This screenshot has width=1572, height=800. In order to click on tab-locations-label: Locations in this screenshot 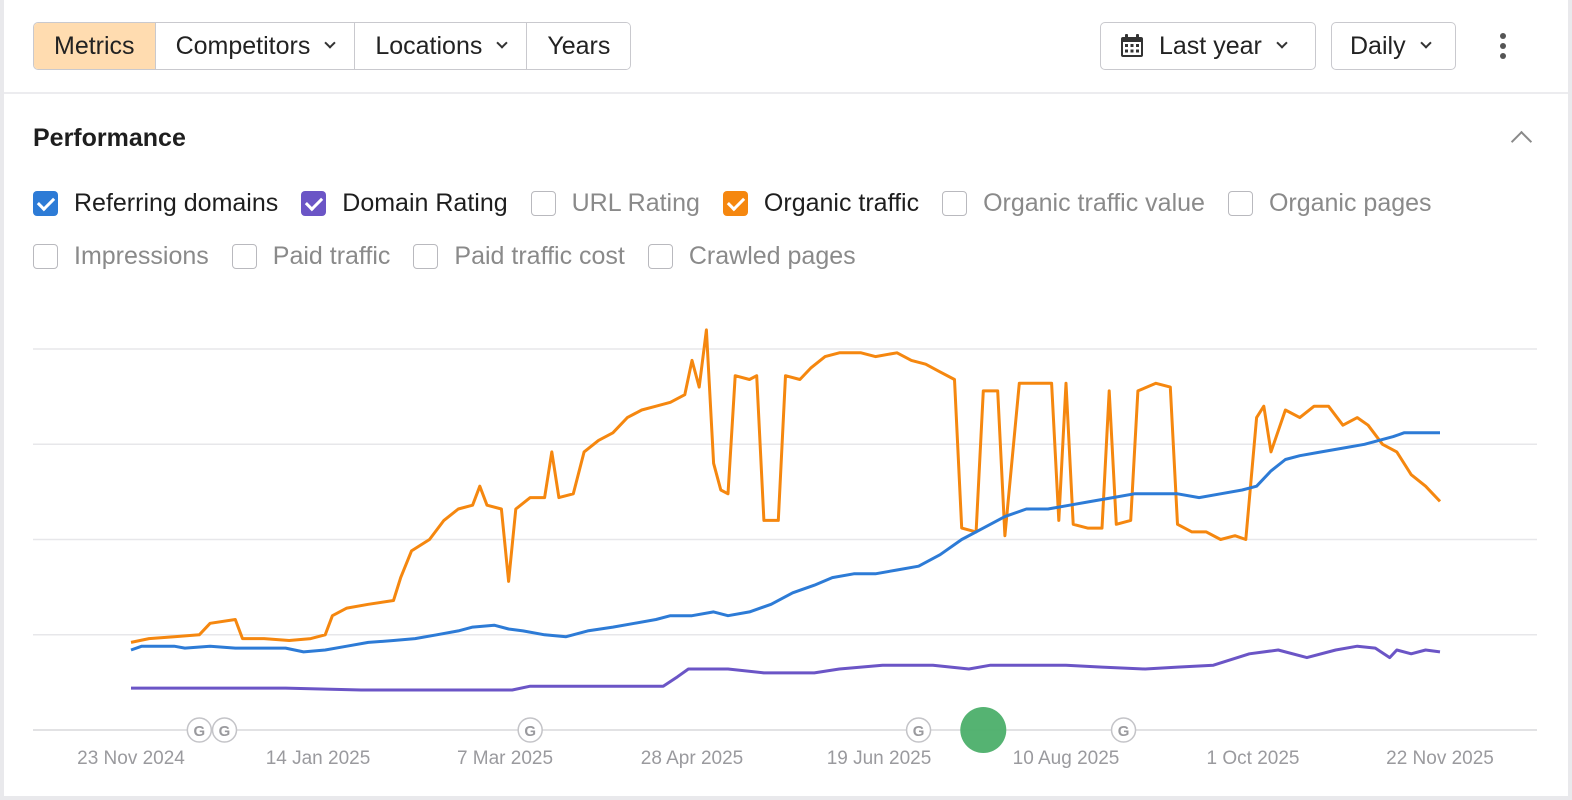, I will do `click(429, 45)`.